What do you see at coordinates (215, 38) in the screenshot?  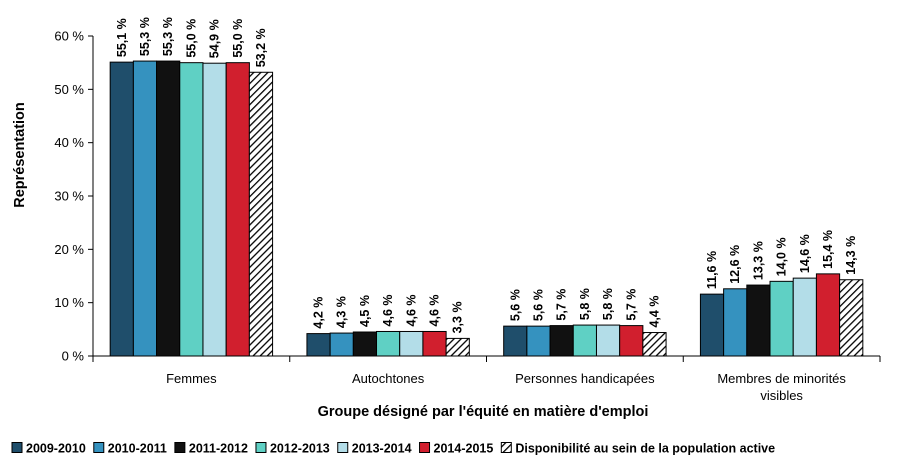 I see `data-label: 54,9 %` at bounding box center [215, 38].